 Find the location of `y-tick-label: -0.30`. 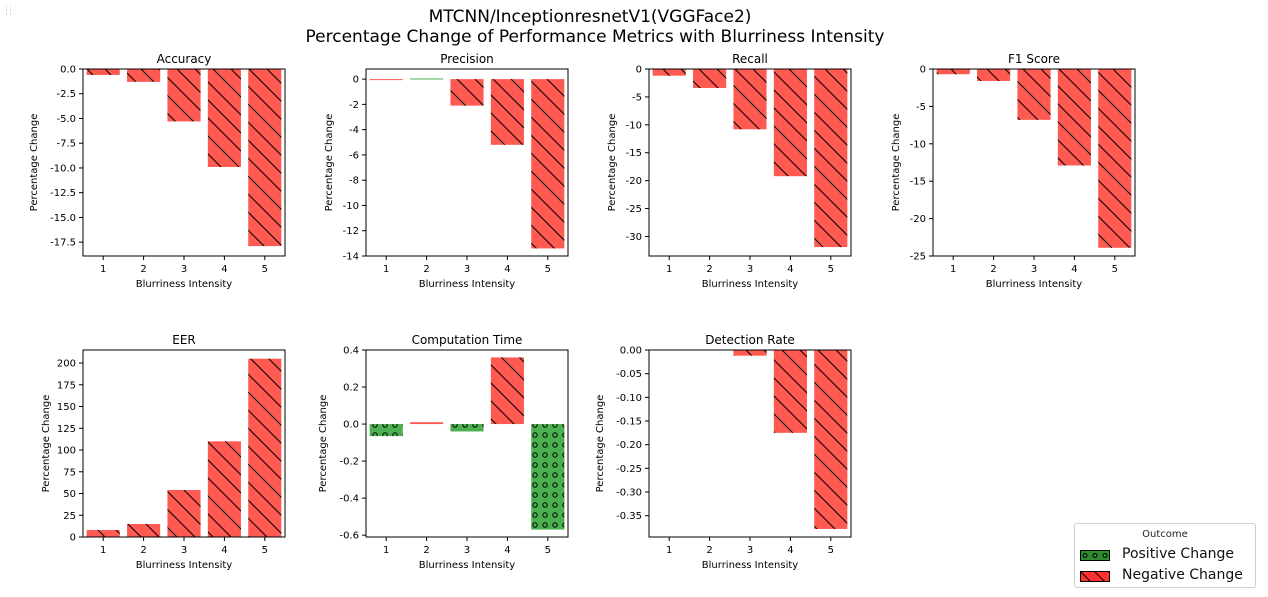

y-tick-label: -0.30 is located at coordinates (629, 493).